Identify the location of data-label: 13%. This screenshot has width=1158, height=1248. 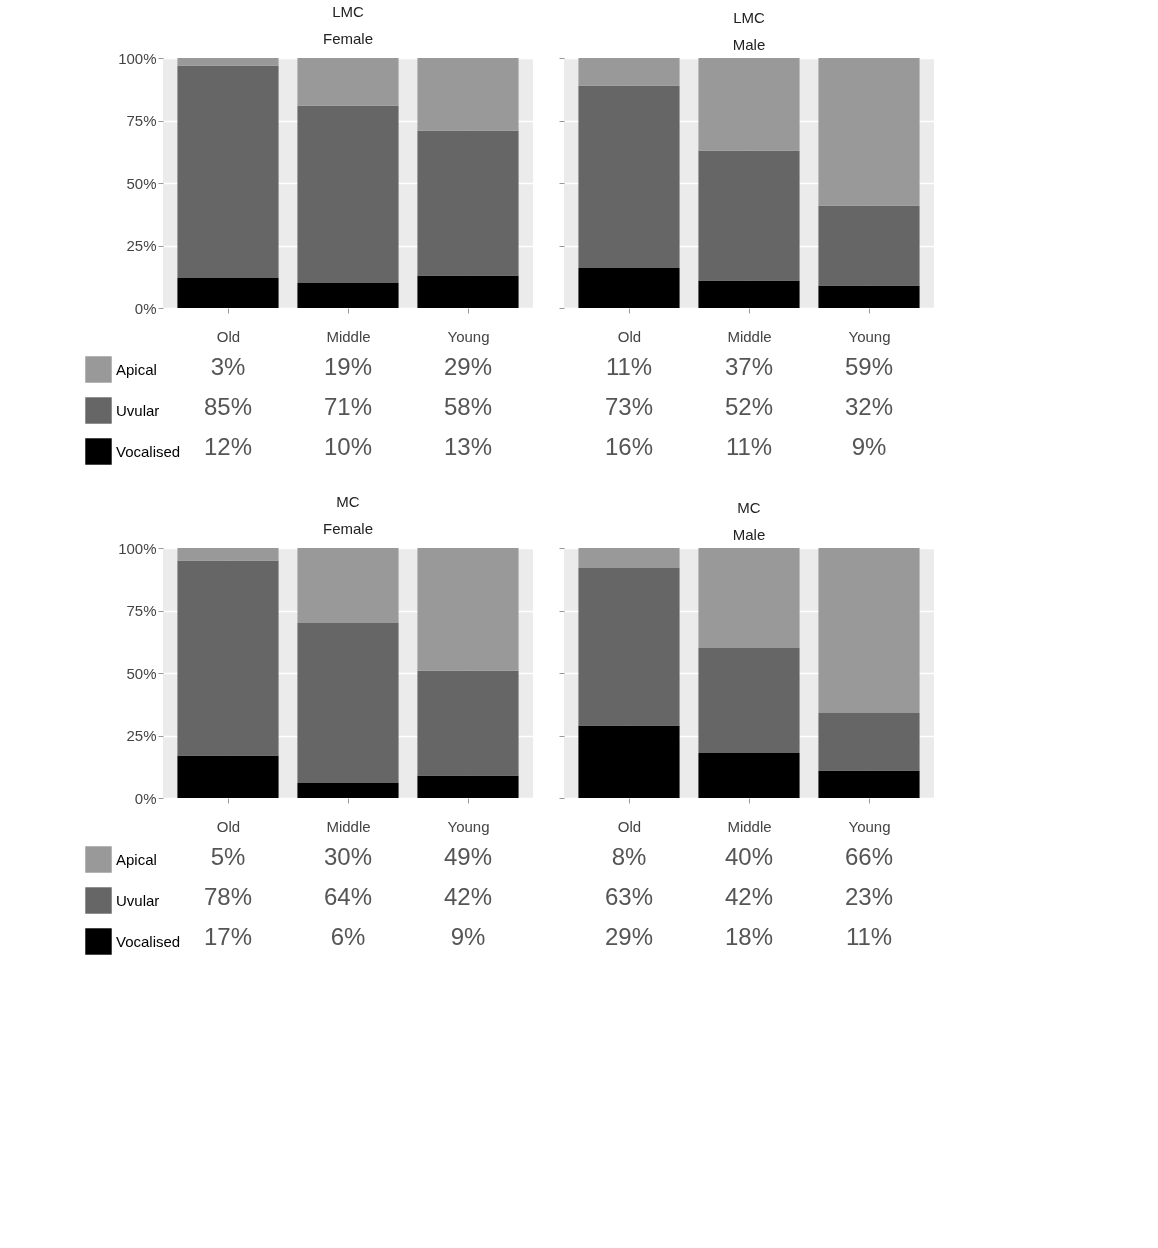
(468, 446).